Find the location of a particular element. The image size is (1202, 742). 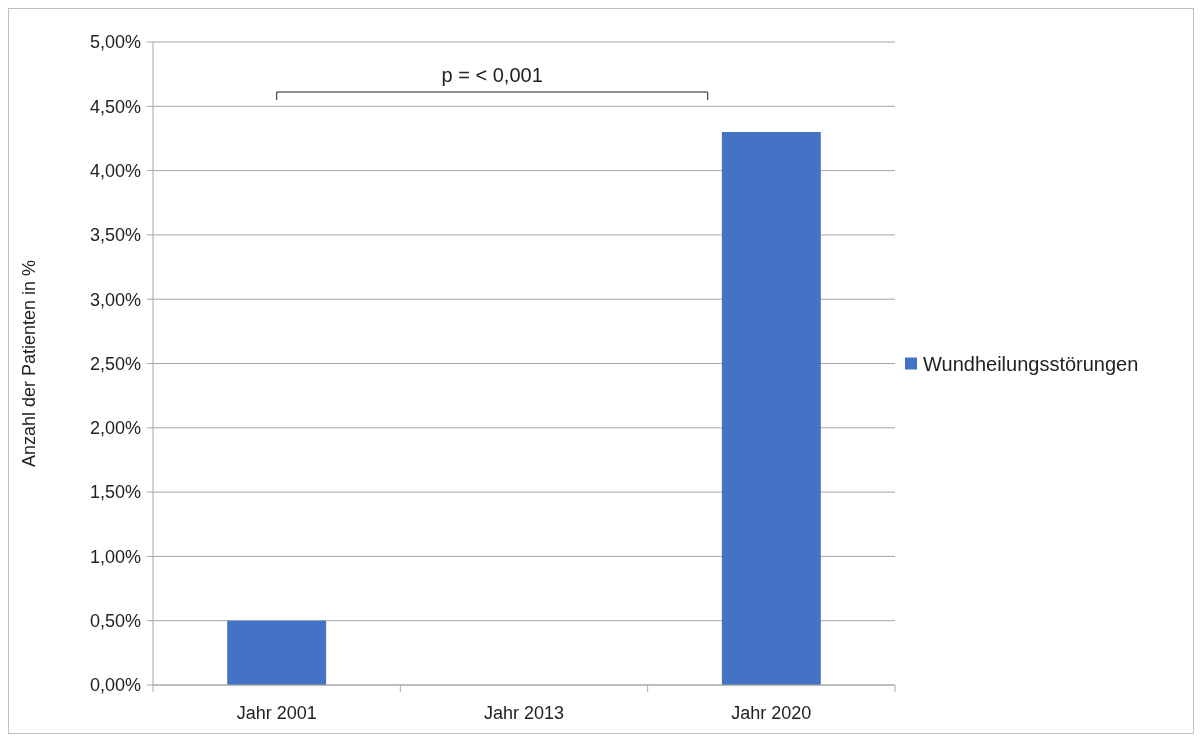

y-tick-label: 2,00% is located at coordinates (115, 428).